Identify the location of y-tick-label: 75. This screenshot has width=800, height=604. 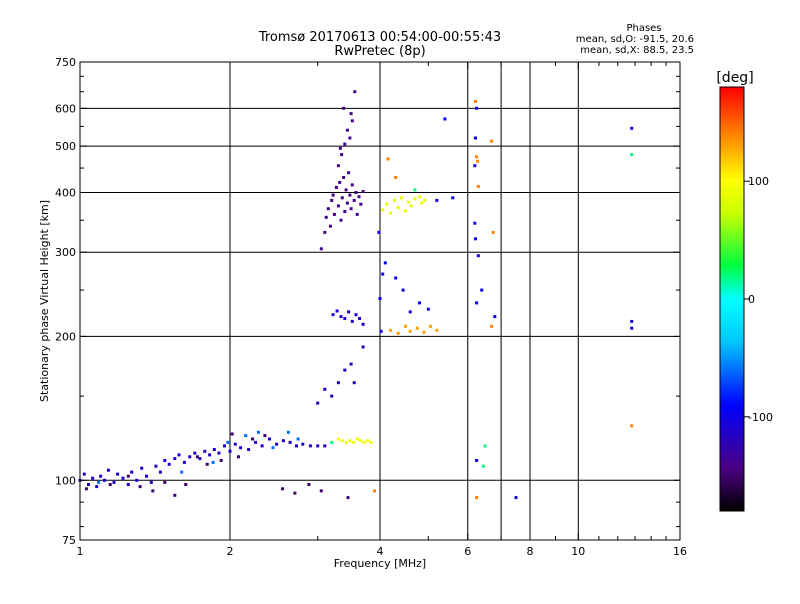
(69, 540).